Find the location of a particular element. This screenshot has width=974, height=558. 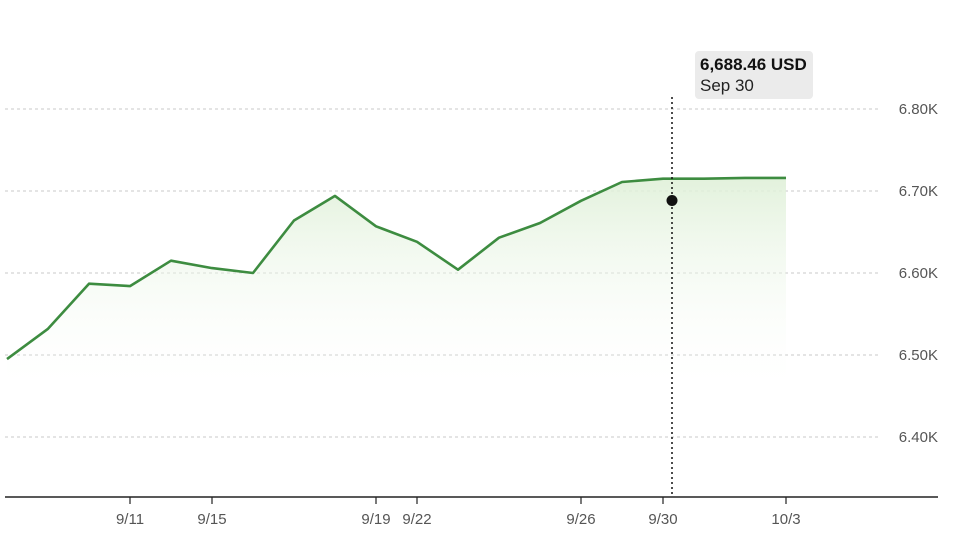

x-tick-label: 10/3 is located at coordinates (785, 519).